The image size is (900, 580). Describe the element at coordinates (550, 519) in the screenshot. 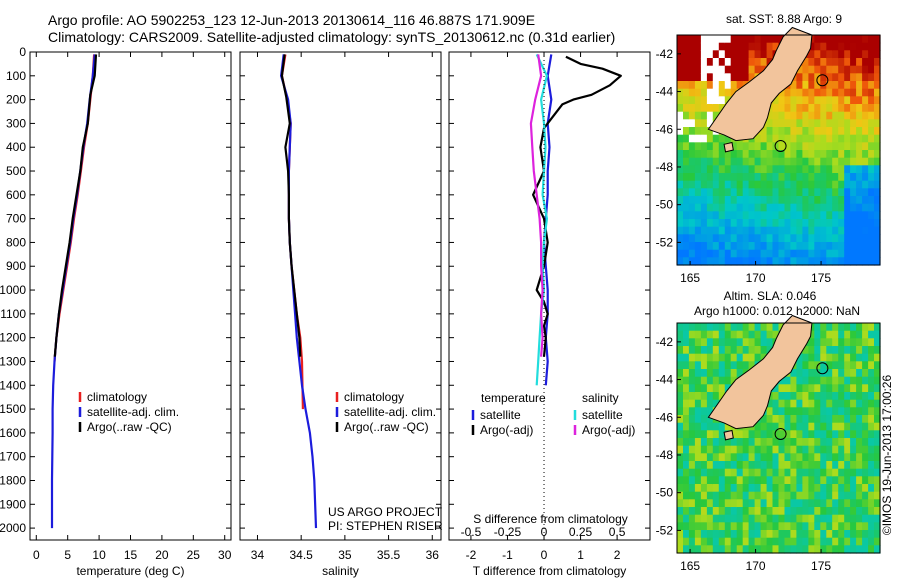

I see `x-axis-label-2: S difference from climatology` at that location.